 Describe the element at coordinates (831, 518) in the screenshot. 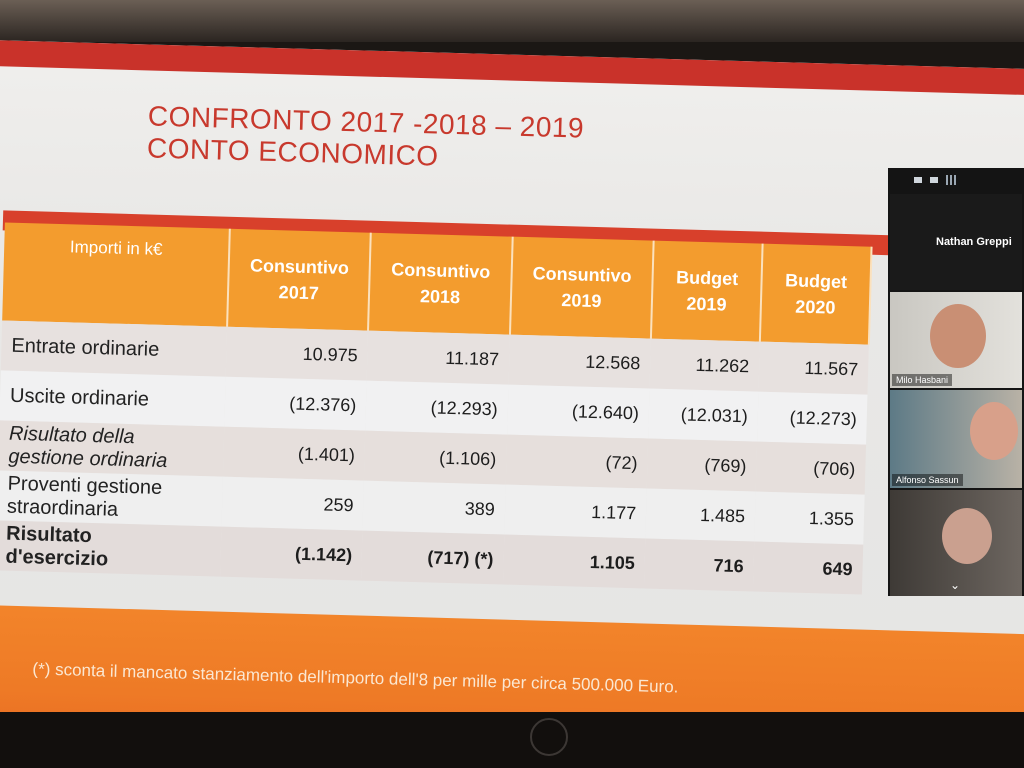

I see `cell: 1.355` at that location.